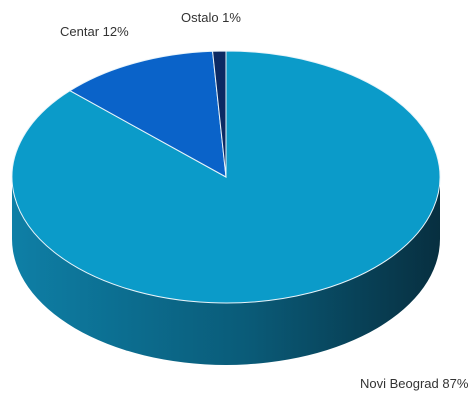 The height and width of the screenshot is (395, 474). Describe the element at coordinates (414, 383) in the screenshot. I see `slice-label-novi-beograd: Novi Beograd 87%` at that location.